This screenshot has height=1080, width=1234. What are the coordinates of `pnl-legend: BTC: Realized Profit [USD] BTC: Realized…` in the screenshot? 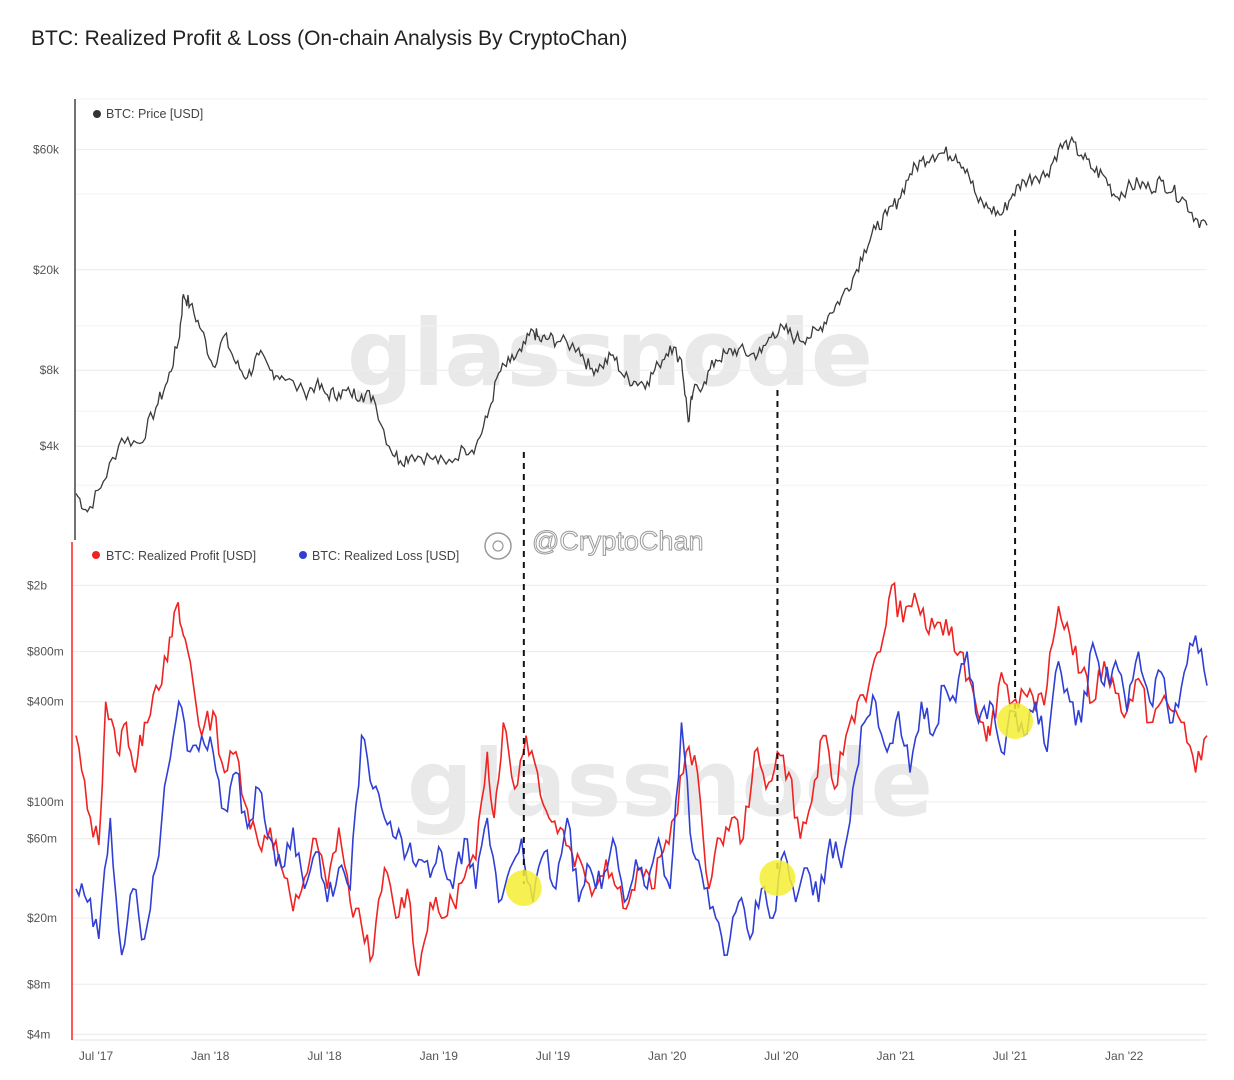 It's located at (275, 556).